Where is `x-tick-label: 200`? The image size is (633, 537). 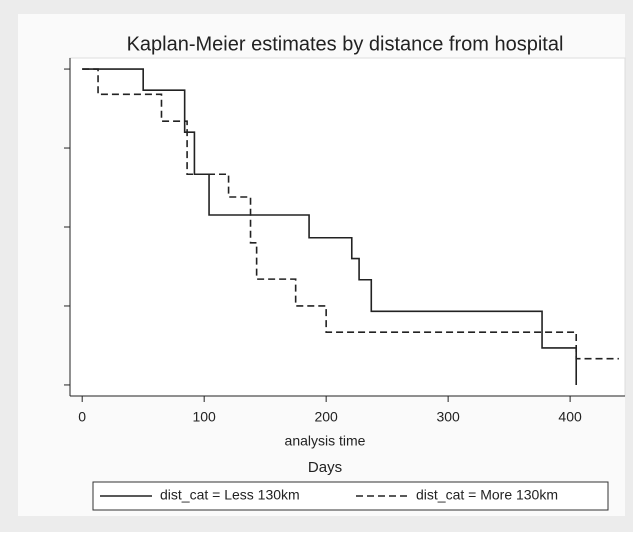
x-tick-label: 200 is located at coordinates (326, 417).